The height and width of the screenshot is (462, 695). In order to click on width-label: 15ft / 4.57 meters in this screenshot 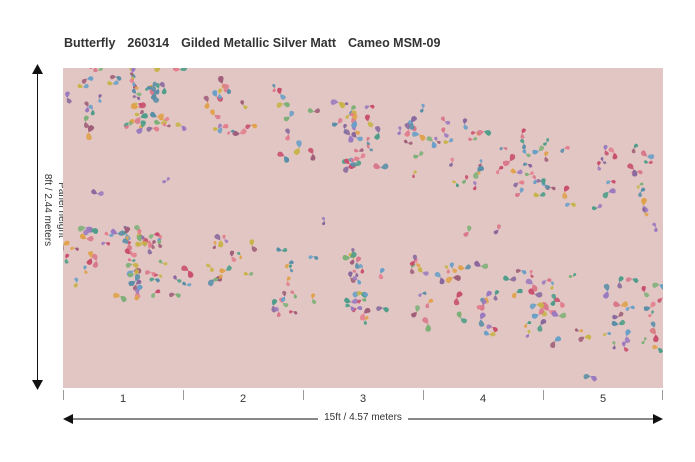, I will do `click(363, 417)`.